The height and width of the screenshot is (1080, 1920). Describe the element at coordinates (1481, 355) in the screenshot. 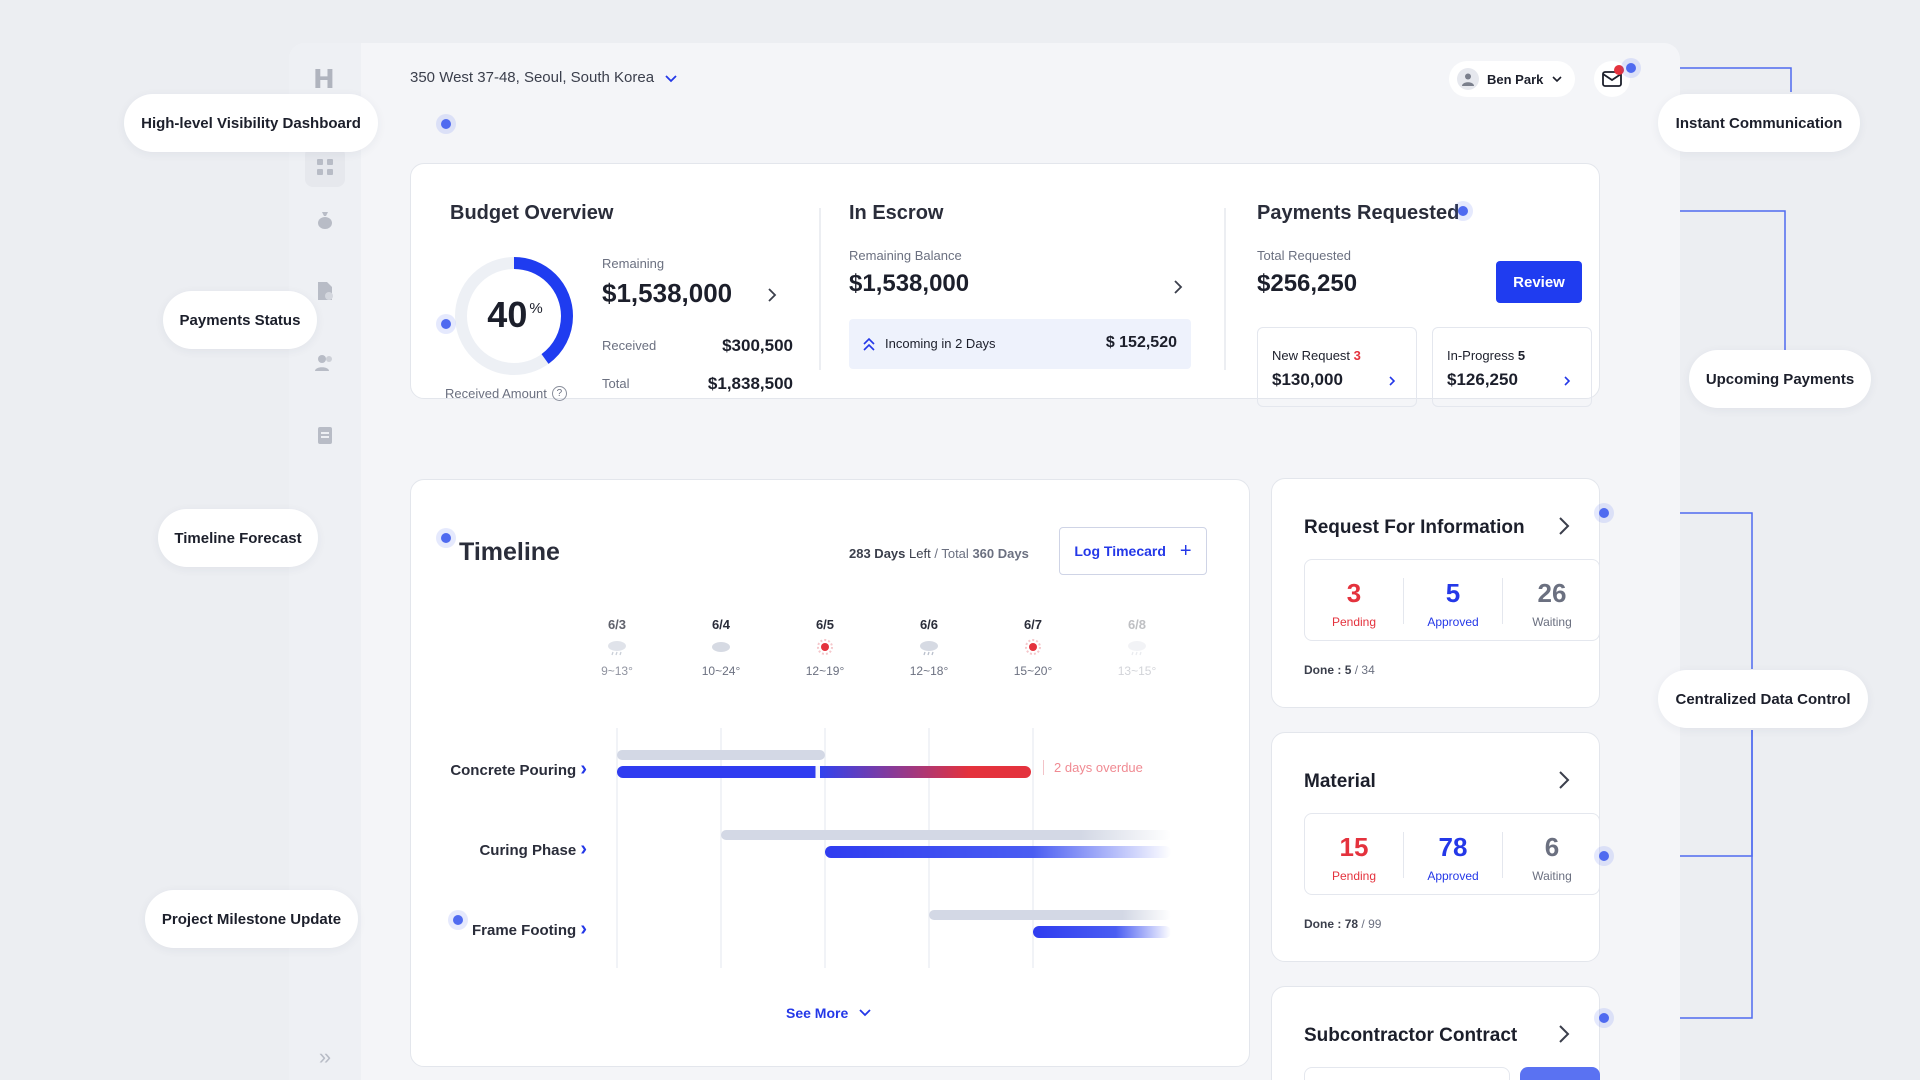

I see `in-progress-label: In-Progress` at that location.